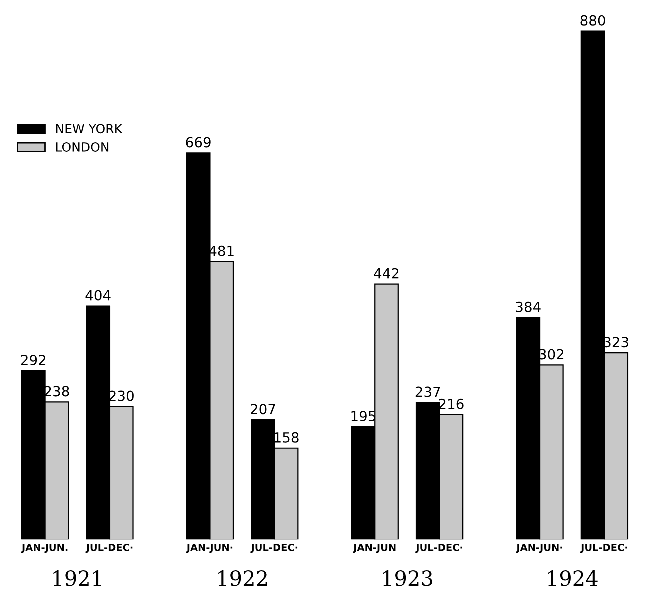  I want to click on data-label: 207, so click(263, 409).